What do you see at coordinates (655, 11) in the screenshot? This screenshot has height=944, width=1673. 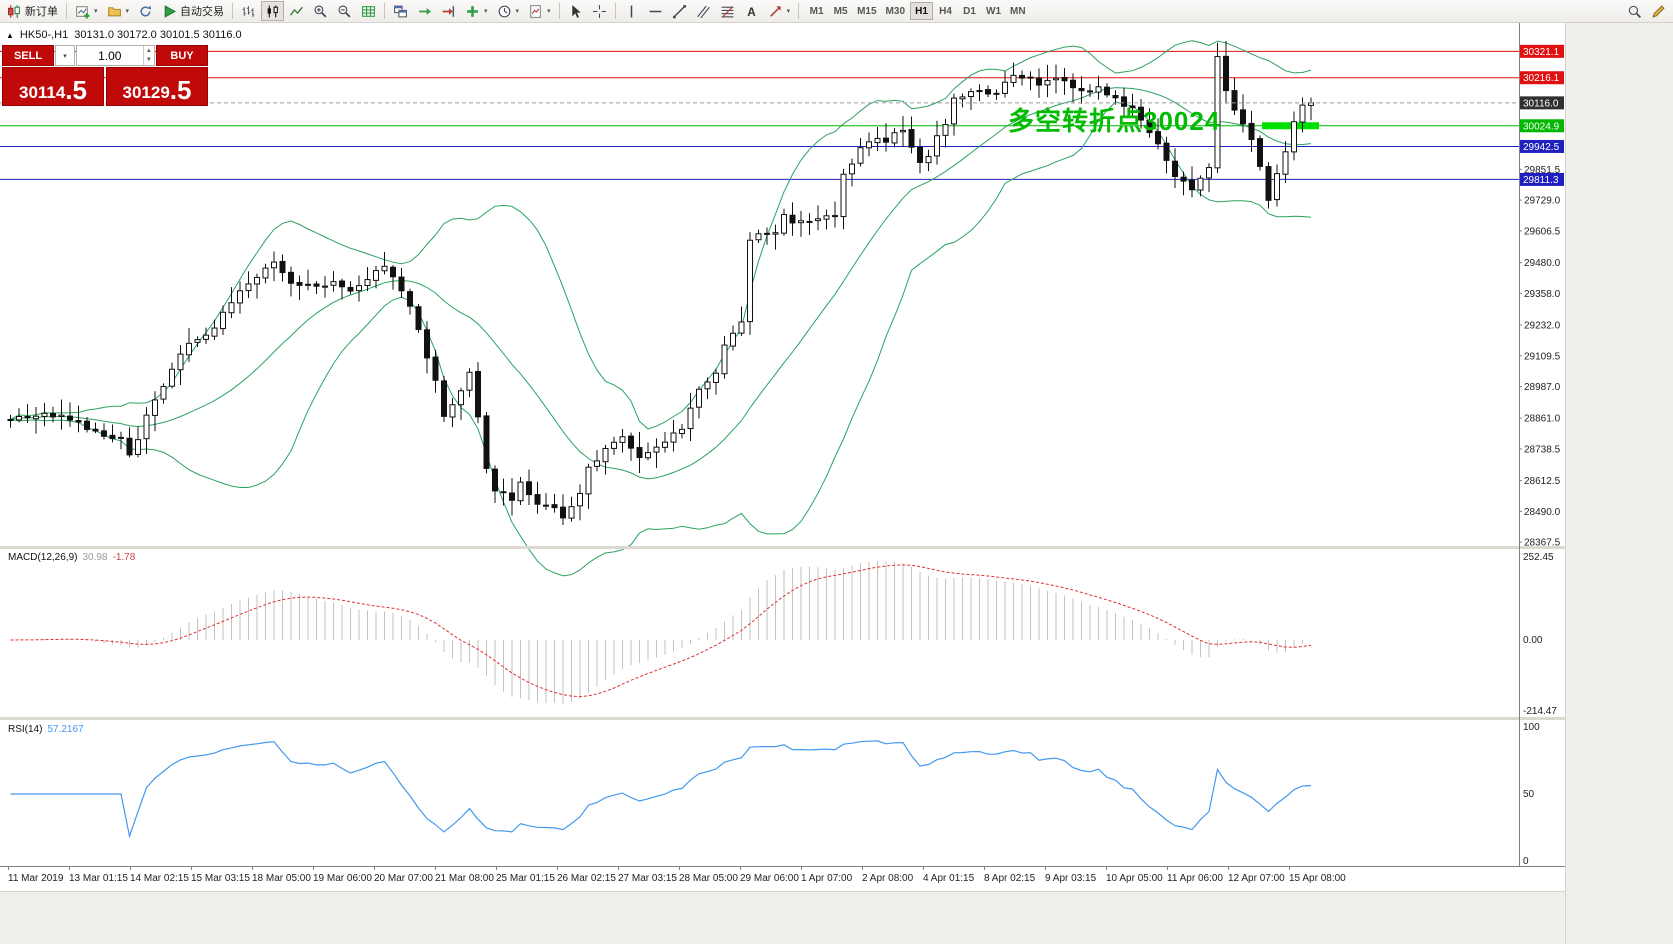 I see `horizontal-line-tool-button` at bounding box center [655, 11].